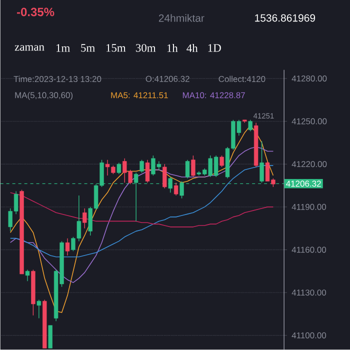 This screenshot has width=350, height=350. I want to click on ref-line-label: 41206.32, so click(303, 183).